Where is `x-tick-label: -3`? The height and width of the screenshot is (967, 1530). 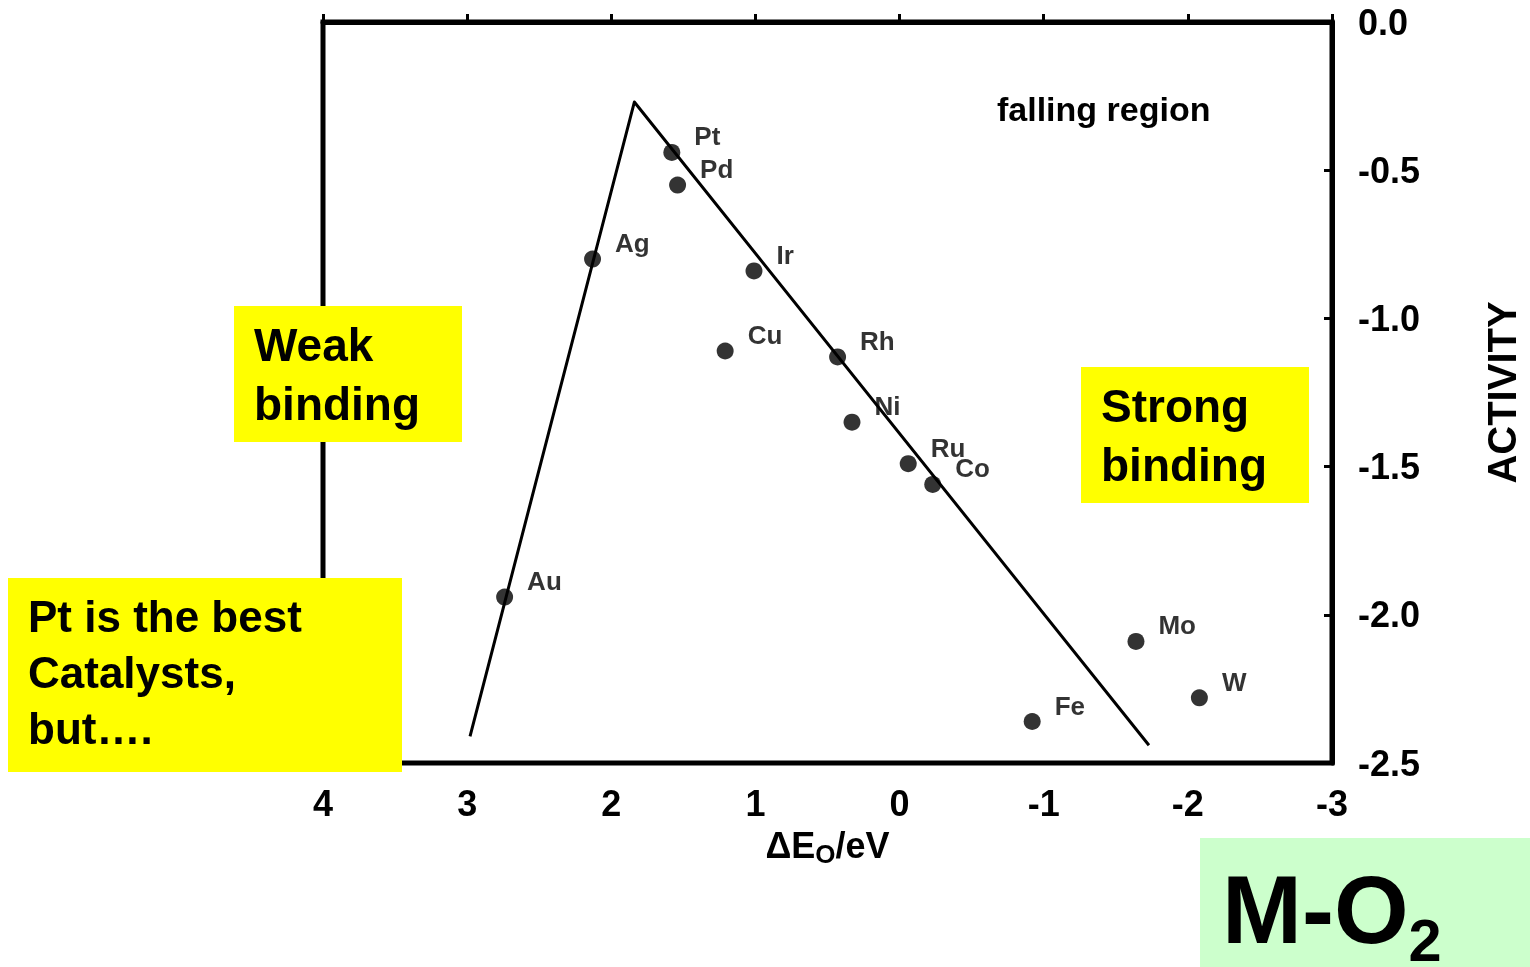
x-tick-label: -3 is located at coordinates (1332, 803).